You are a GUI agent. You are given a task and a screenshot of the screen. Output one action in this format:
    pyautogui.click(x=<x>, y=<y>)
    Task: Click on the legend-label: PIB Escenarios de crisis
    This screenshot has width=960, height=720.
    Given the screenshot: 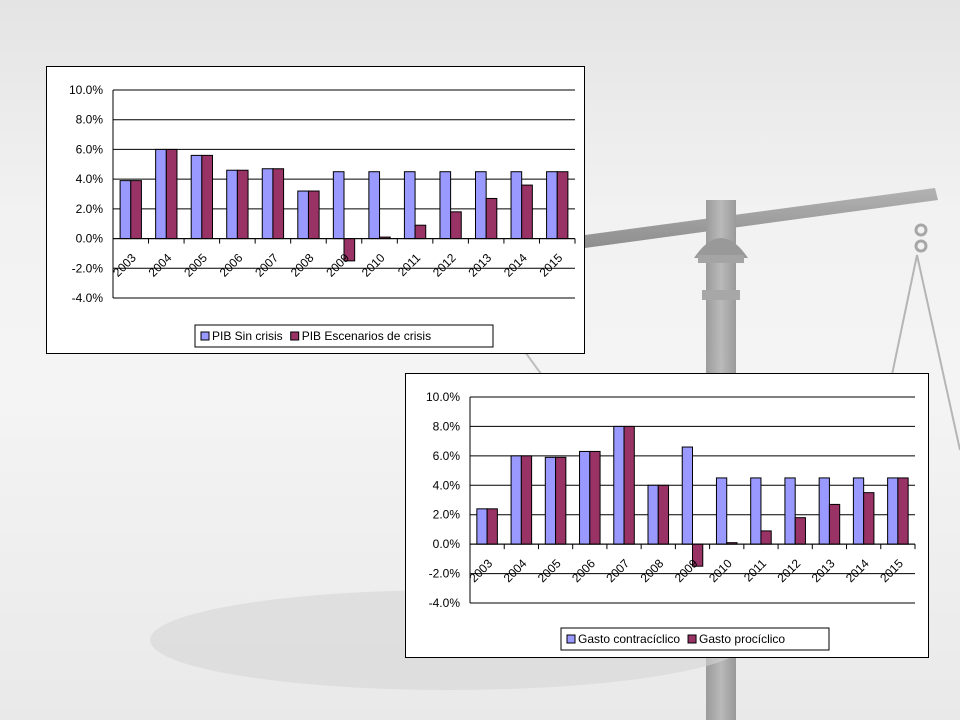 What is the action you would take?
    pyautogui.click(x=366, y=336)
    